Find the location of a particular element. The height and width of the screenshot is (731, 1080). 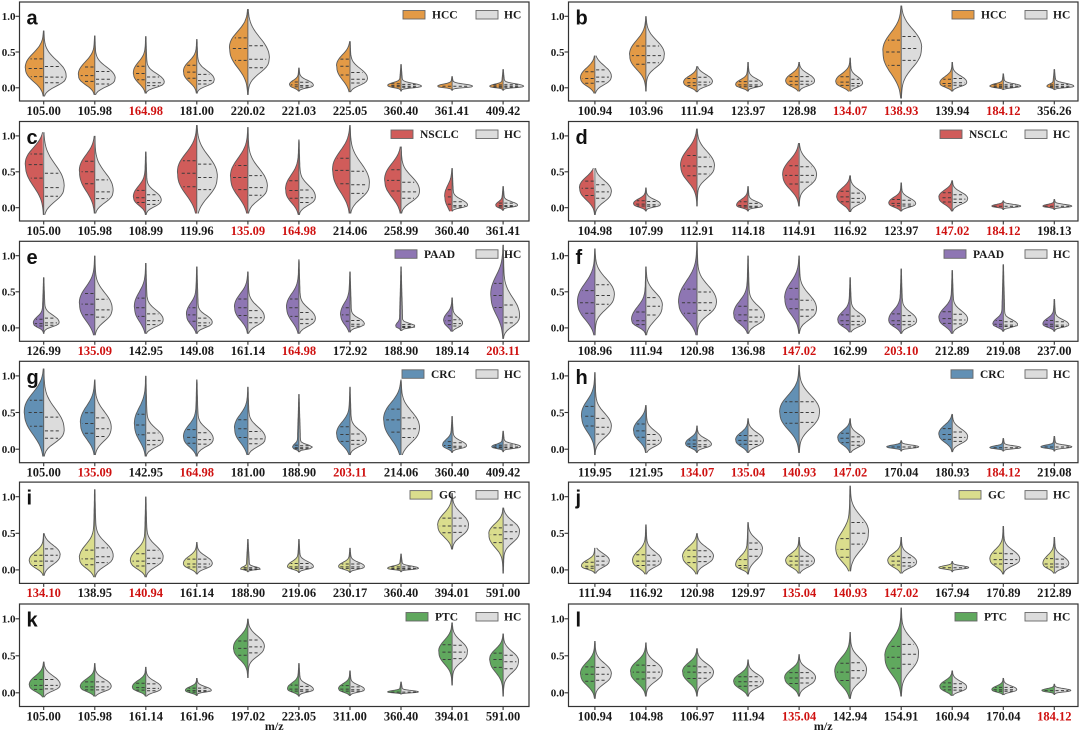

svg-text: 154.91 is located at coordinates (901, 716).